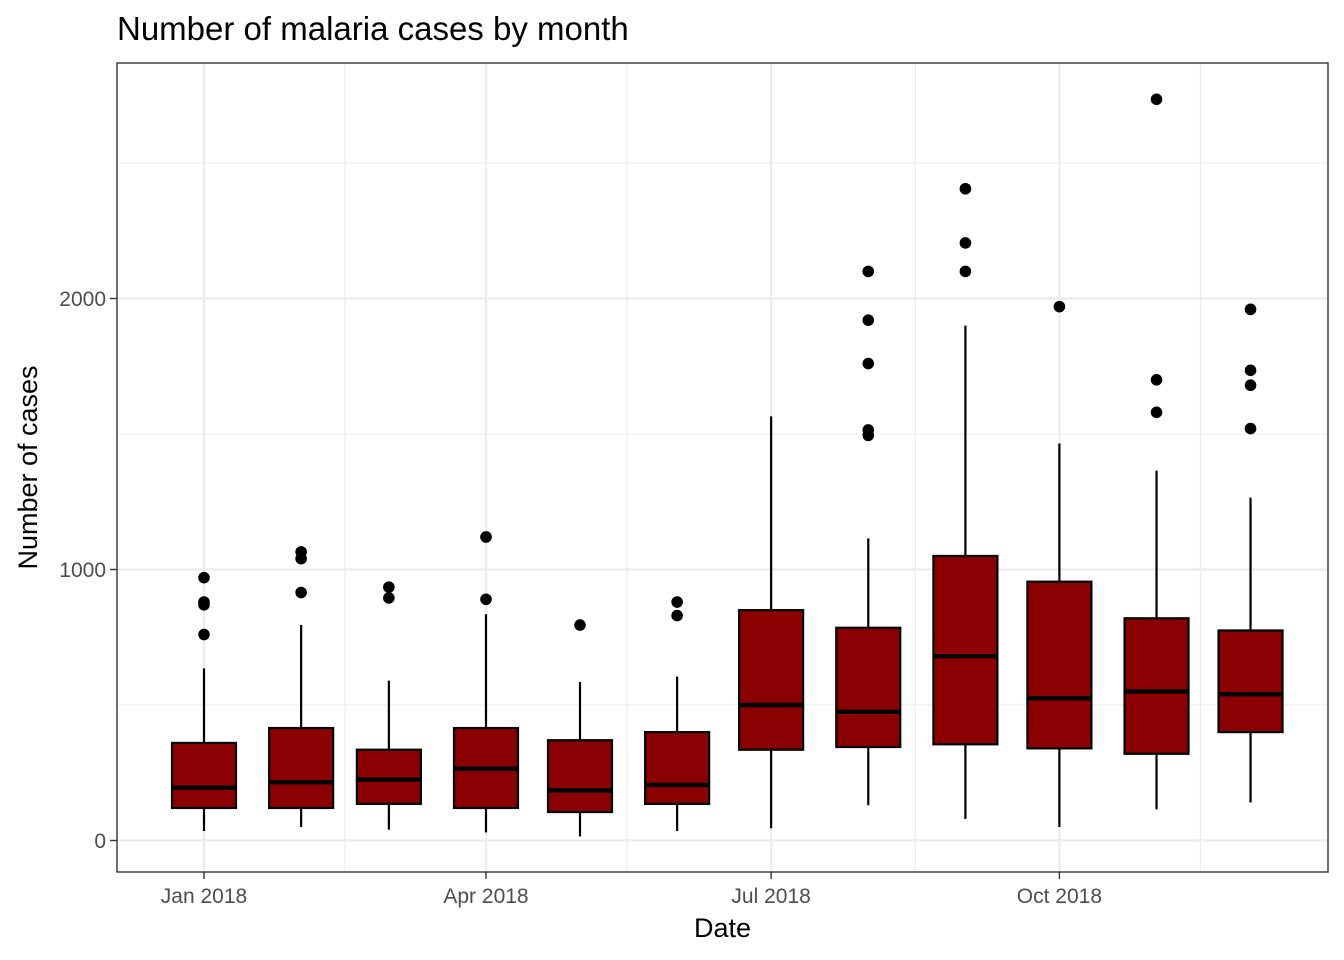  What do you see at coordinates (1059, 896) in the screenshot?
I see `x-tick-label: Oct 2018` at bounding box center [1059, 896].